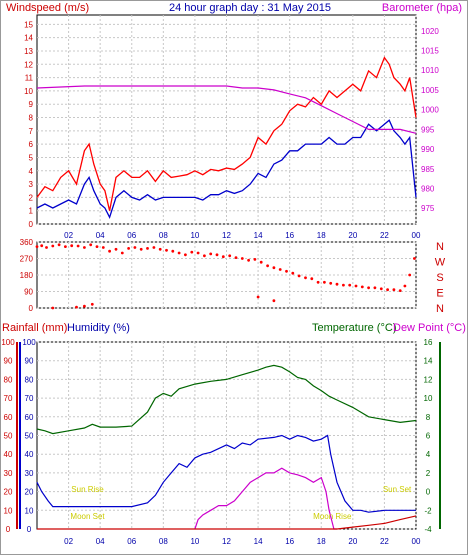 The width and height of the screenshot is (468, 555). Describe the element at coordinates (8, 492) in the screenshot. I see `rain-tick-label: 20` at that location.